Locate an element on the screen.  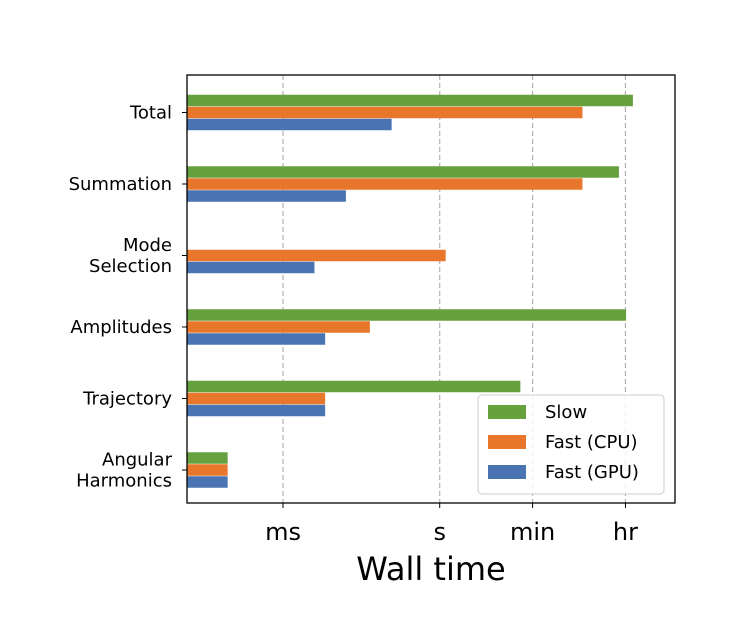
legend-label: Slow is located at coordinates (566, 412).